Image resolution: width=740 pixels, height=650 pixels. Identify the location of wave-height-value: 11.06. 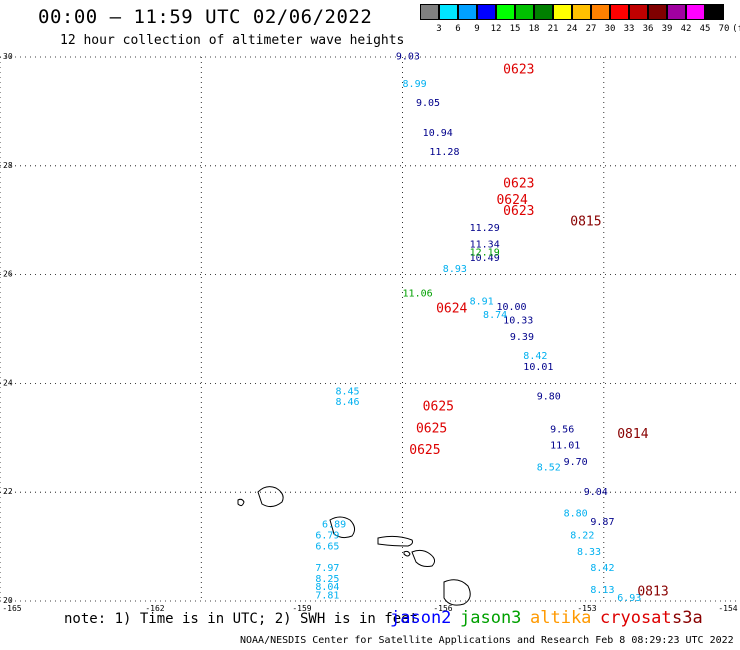
(418, 293).